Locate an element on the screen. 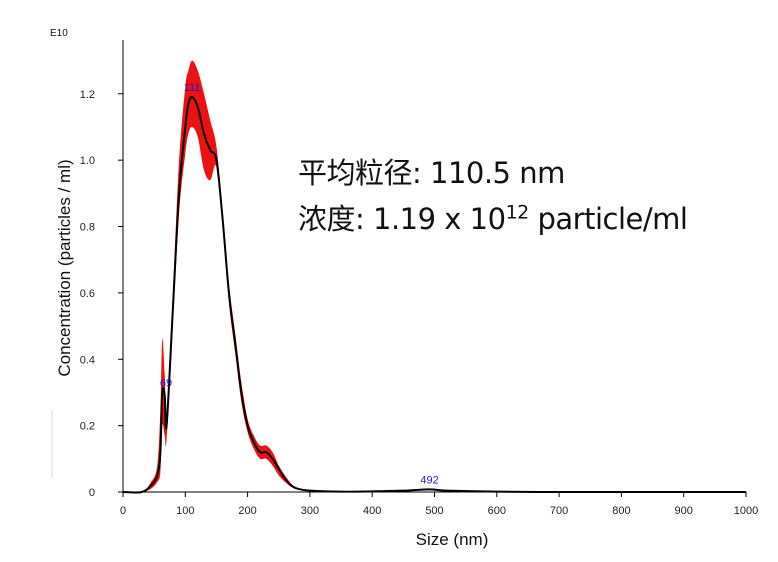  concentration-suffix: particle/ml is located at coordinates (608, 219).